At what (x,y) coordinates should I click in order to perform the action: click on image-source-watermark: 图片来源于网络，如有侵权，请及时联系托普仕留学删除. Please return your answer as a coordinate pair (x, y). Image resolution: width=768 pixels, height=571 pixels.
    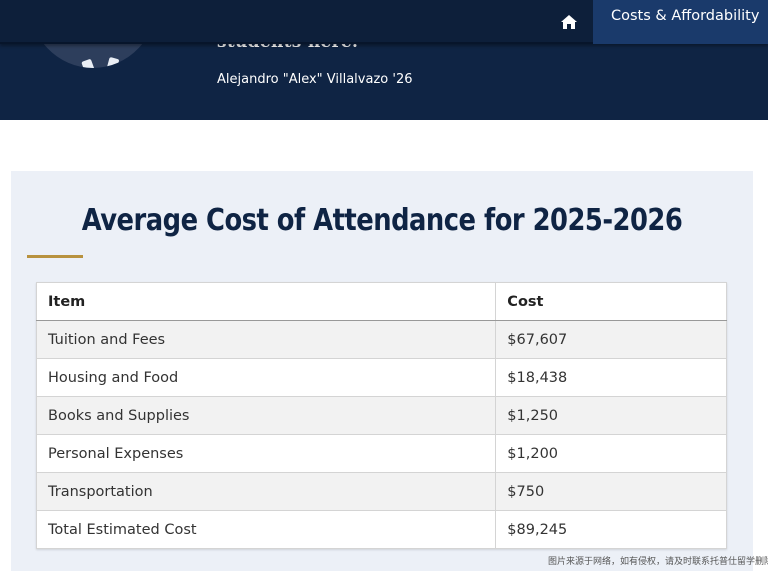
    Looking at the image, I should click on (658, 562).